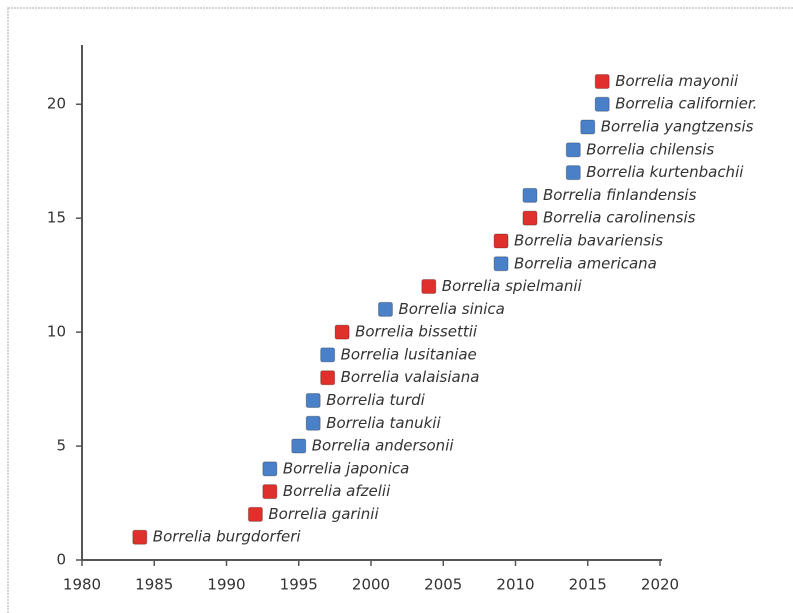  What do you see at coordinates (660, 585) in the screenshot?
I see `x-tick-label: 2020` at bounding box center [660, 585].